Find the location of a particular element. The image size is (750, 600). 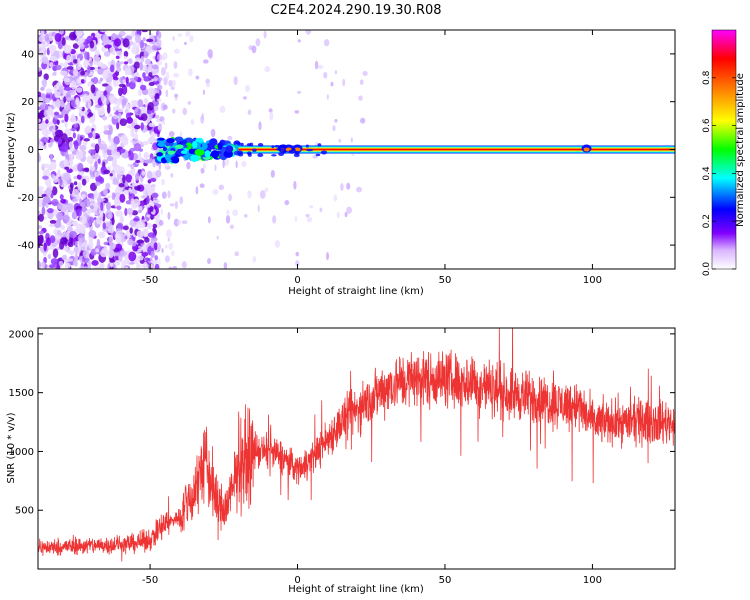

snr-y-tick-label: 500 is located at coordinates (24, 511).